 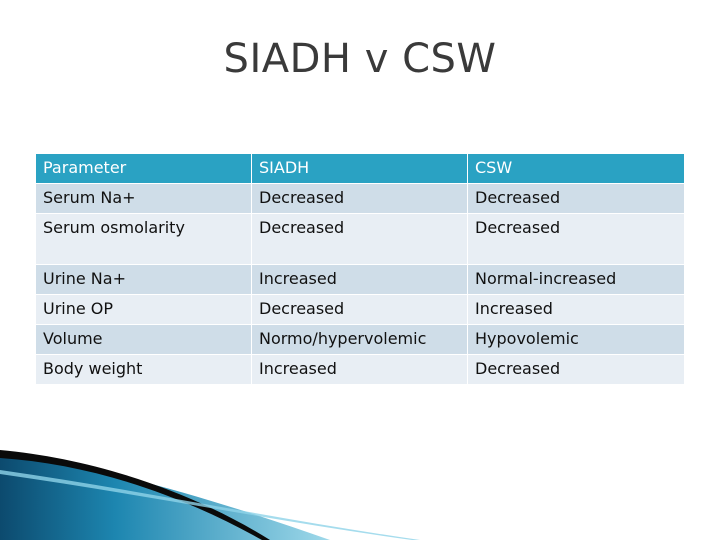 I want to click on csw-cell: Normal-increased, so click(x=576, y=280).